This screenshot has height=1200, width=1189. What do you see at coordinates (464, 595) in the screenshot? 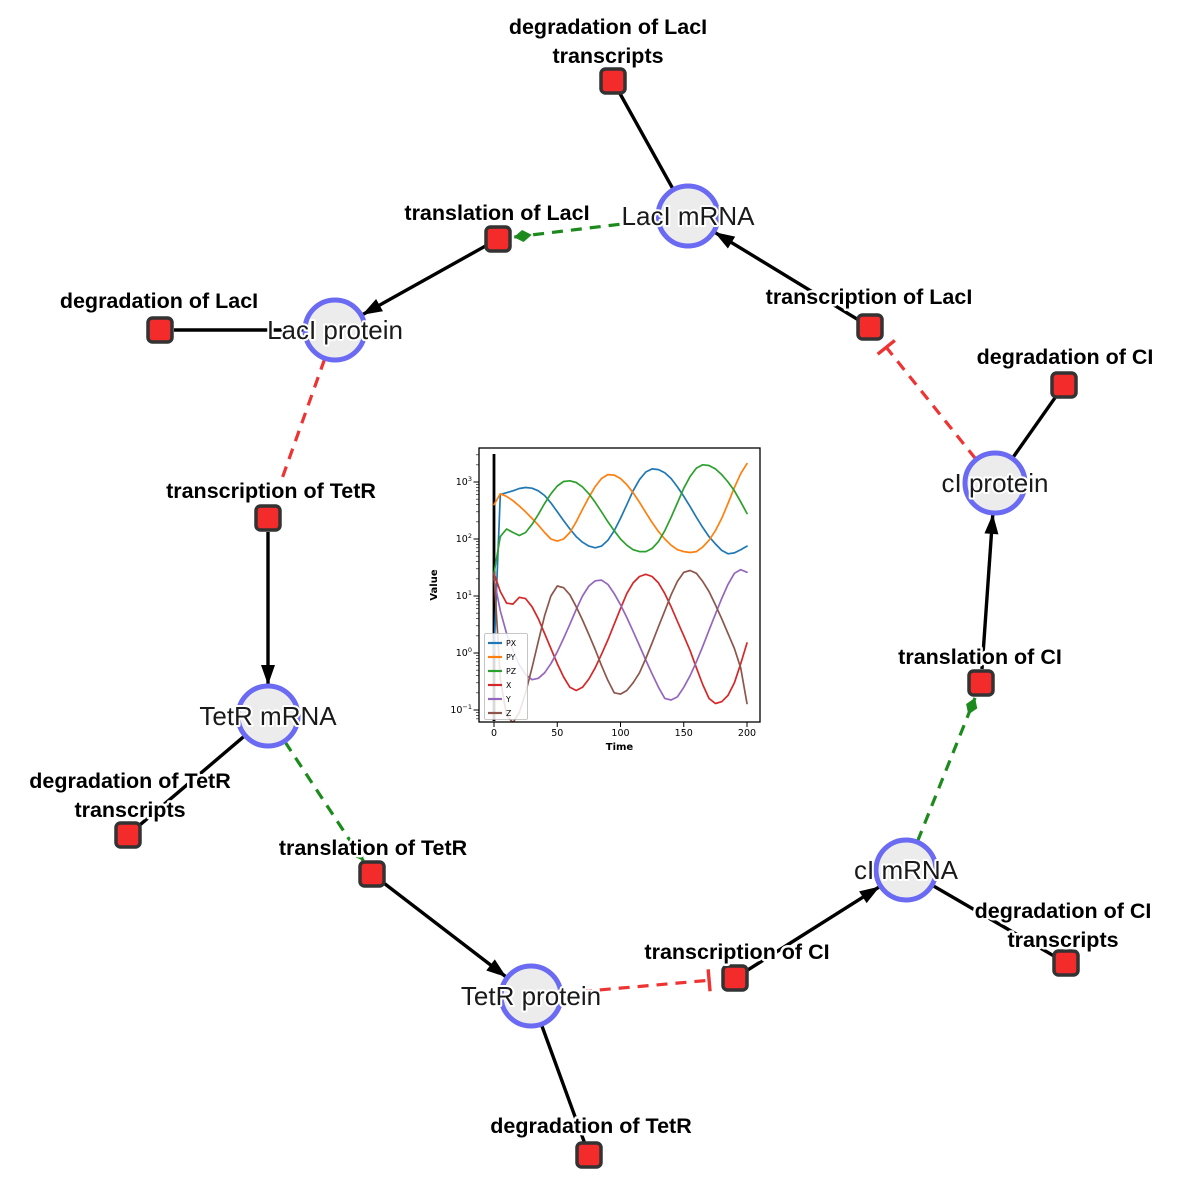
I see `y-tick-label: 10¹` at bounding box center [464, 595].